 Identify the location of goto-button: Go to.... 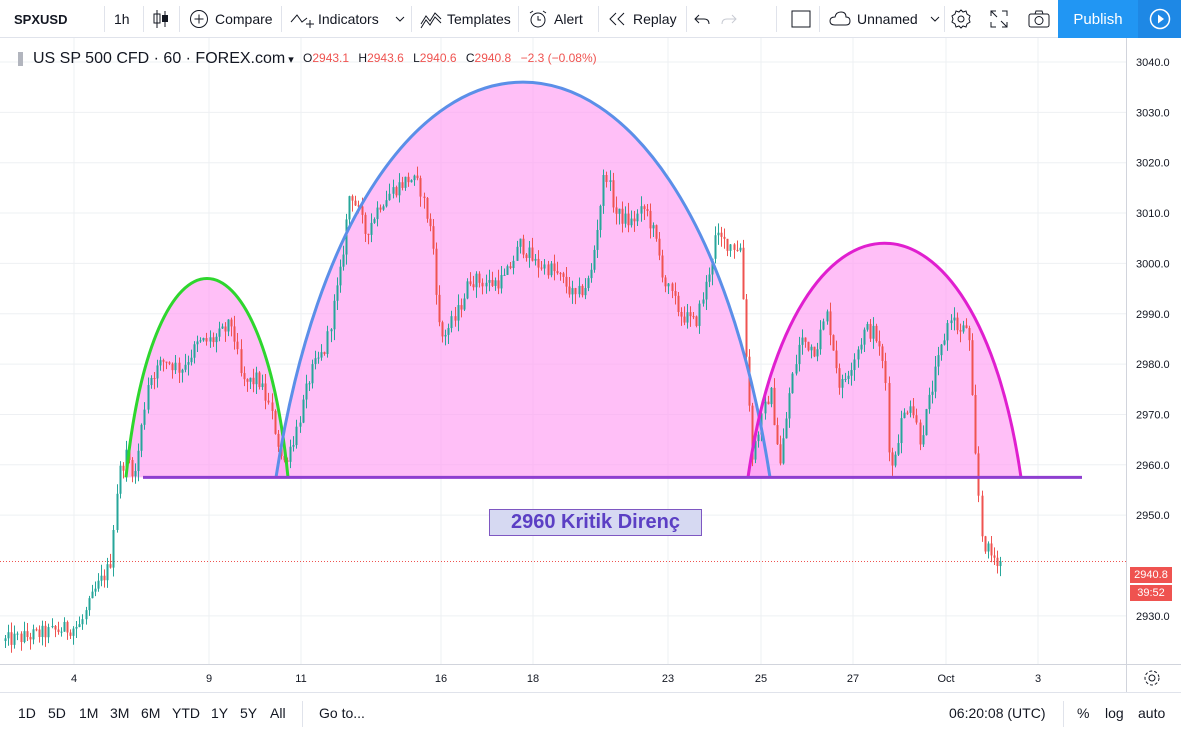
(342, 713).